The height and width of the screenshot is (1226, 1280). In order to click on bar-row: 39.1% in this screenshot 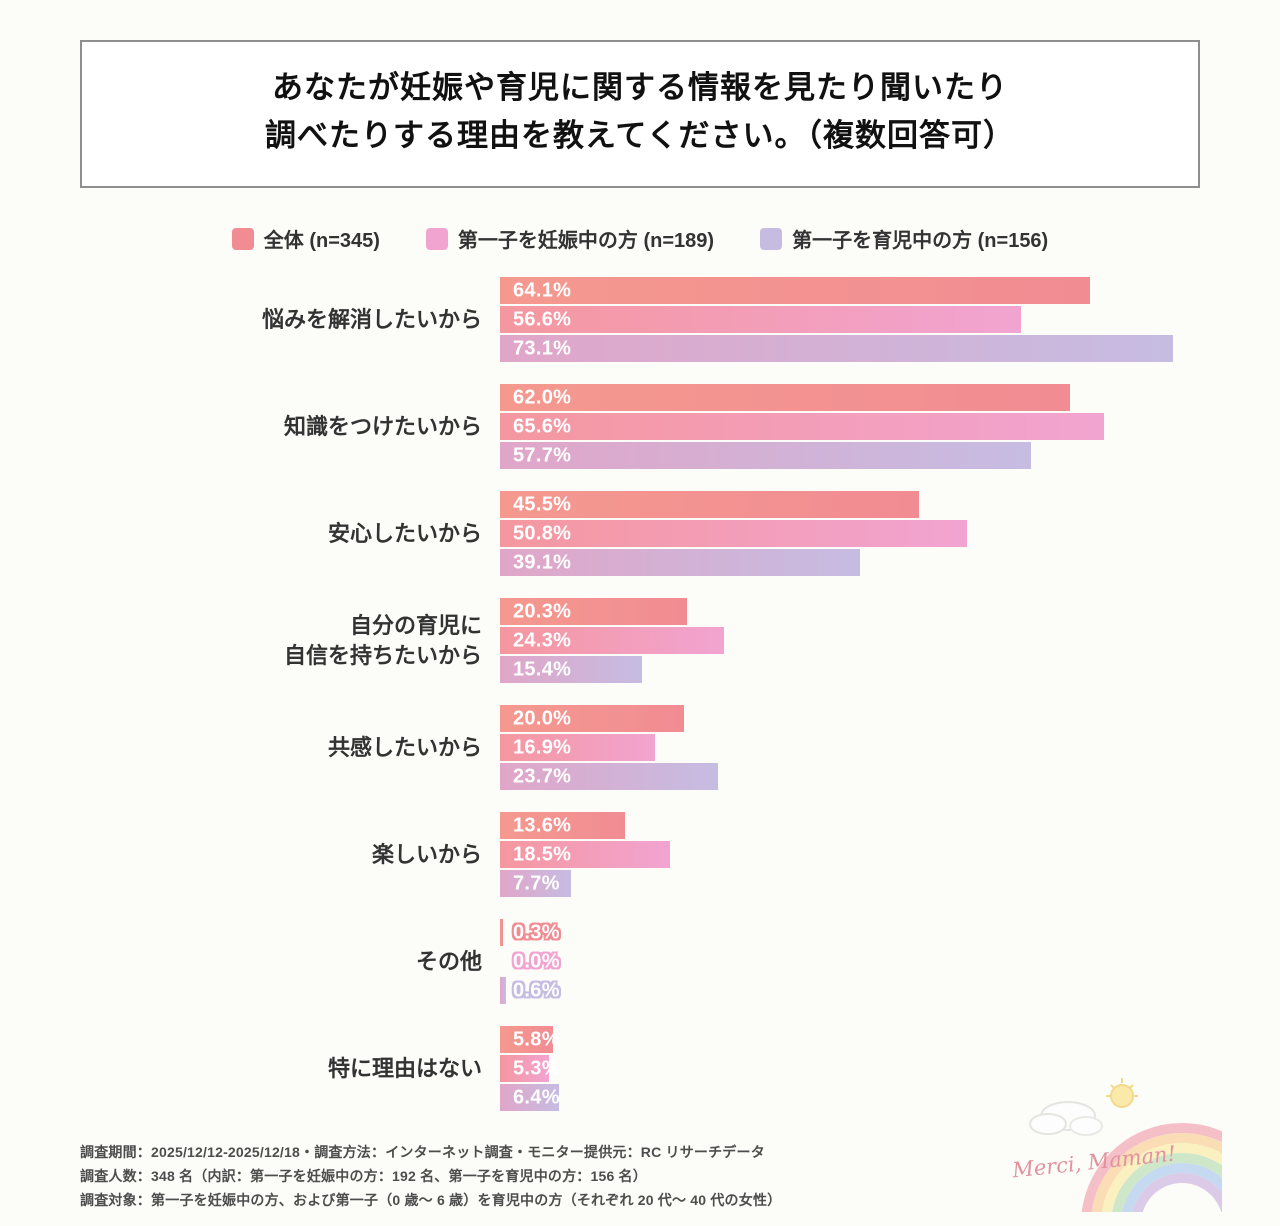, I will do `click(845, 563)`.